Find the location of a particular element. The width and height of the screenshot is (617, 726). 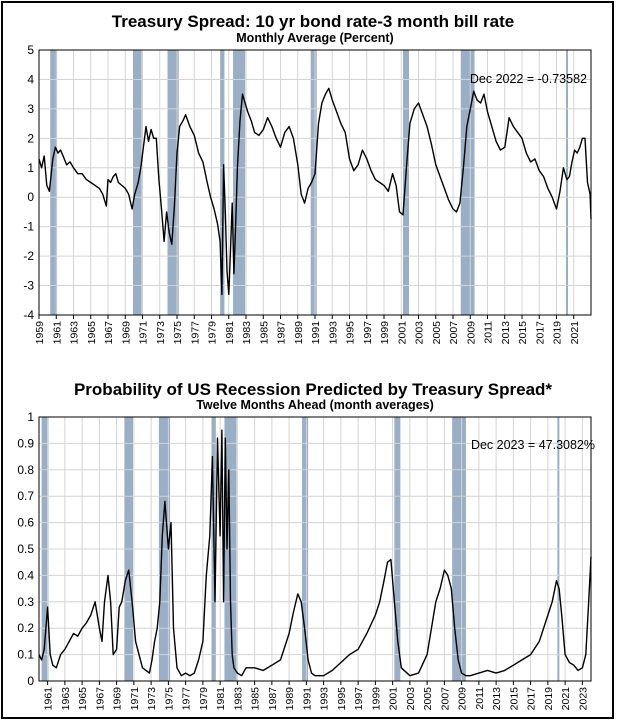

y-tick-label: 0.6 is located at coordinates (25, 523).